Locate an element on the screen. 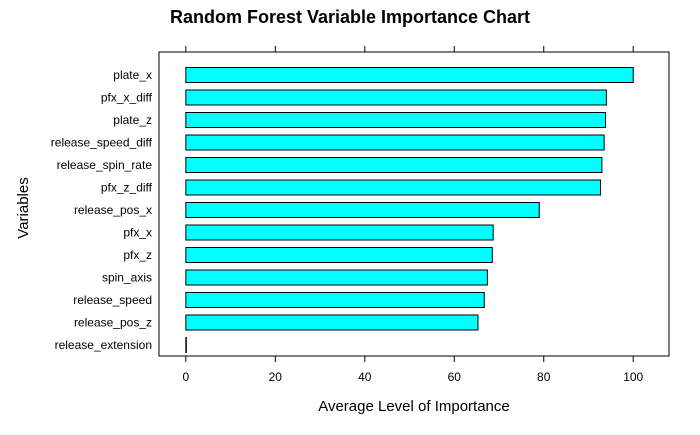 Image resolution: width=700 pixels, height=435 pixels. x-tick-label-20: 20 is located at coordinates (276, 377).